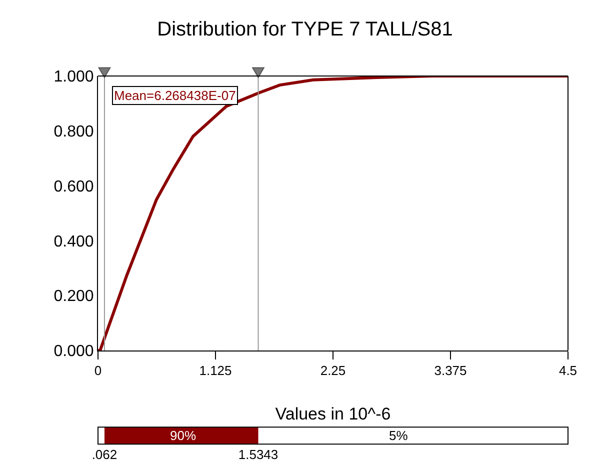 This screenshot has height=475, width=610. I want to click on y-tick-label: 0.400, so click(74, 241).